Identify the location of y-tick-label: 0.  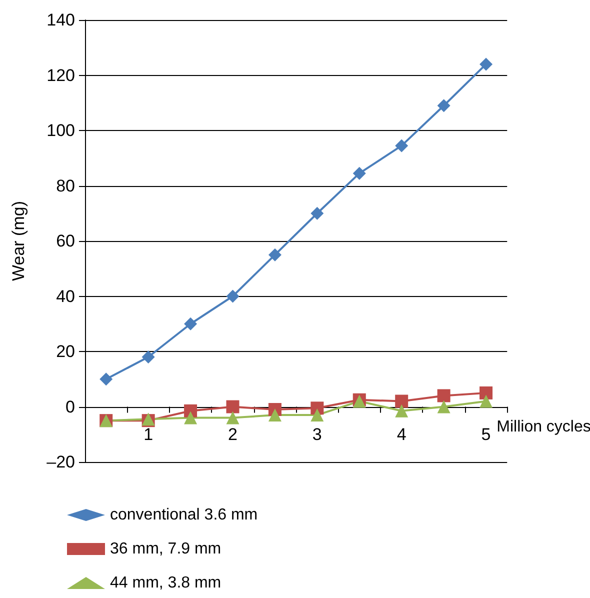
(70, 406).